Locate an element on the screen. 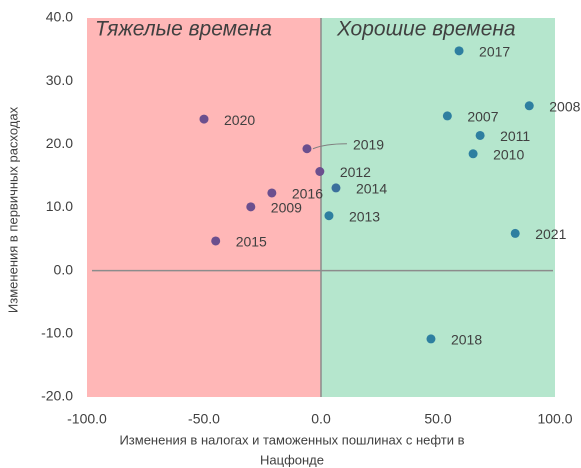  point-label: 2015 is located at coordinates (251, 242).